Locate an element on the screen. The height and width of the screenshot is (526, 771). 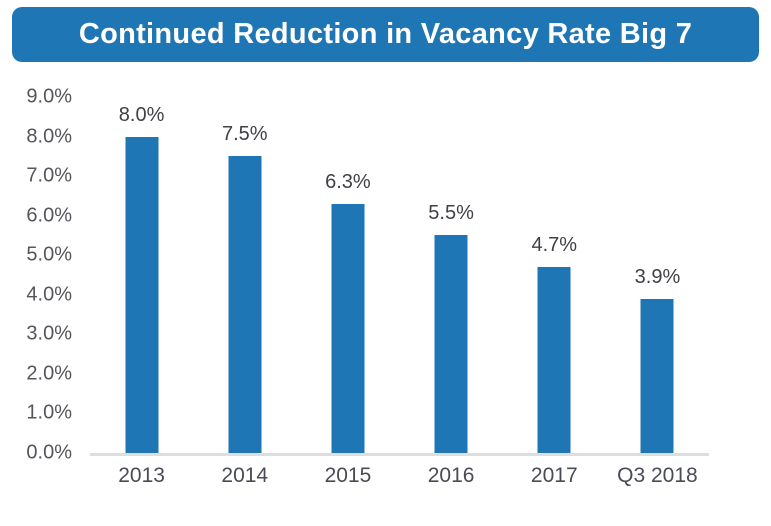
bar-slot: 6.3% is located at coordinates (347, 275).